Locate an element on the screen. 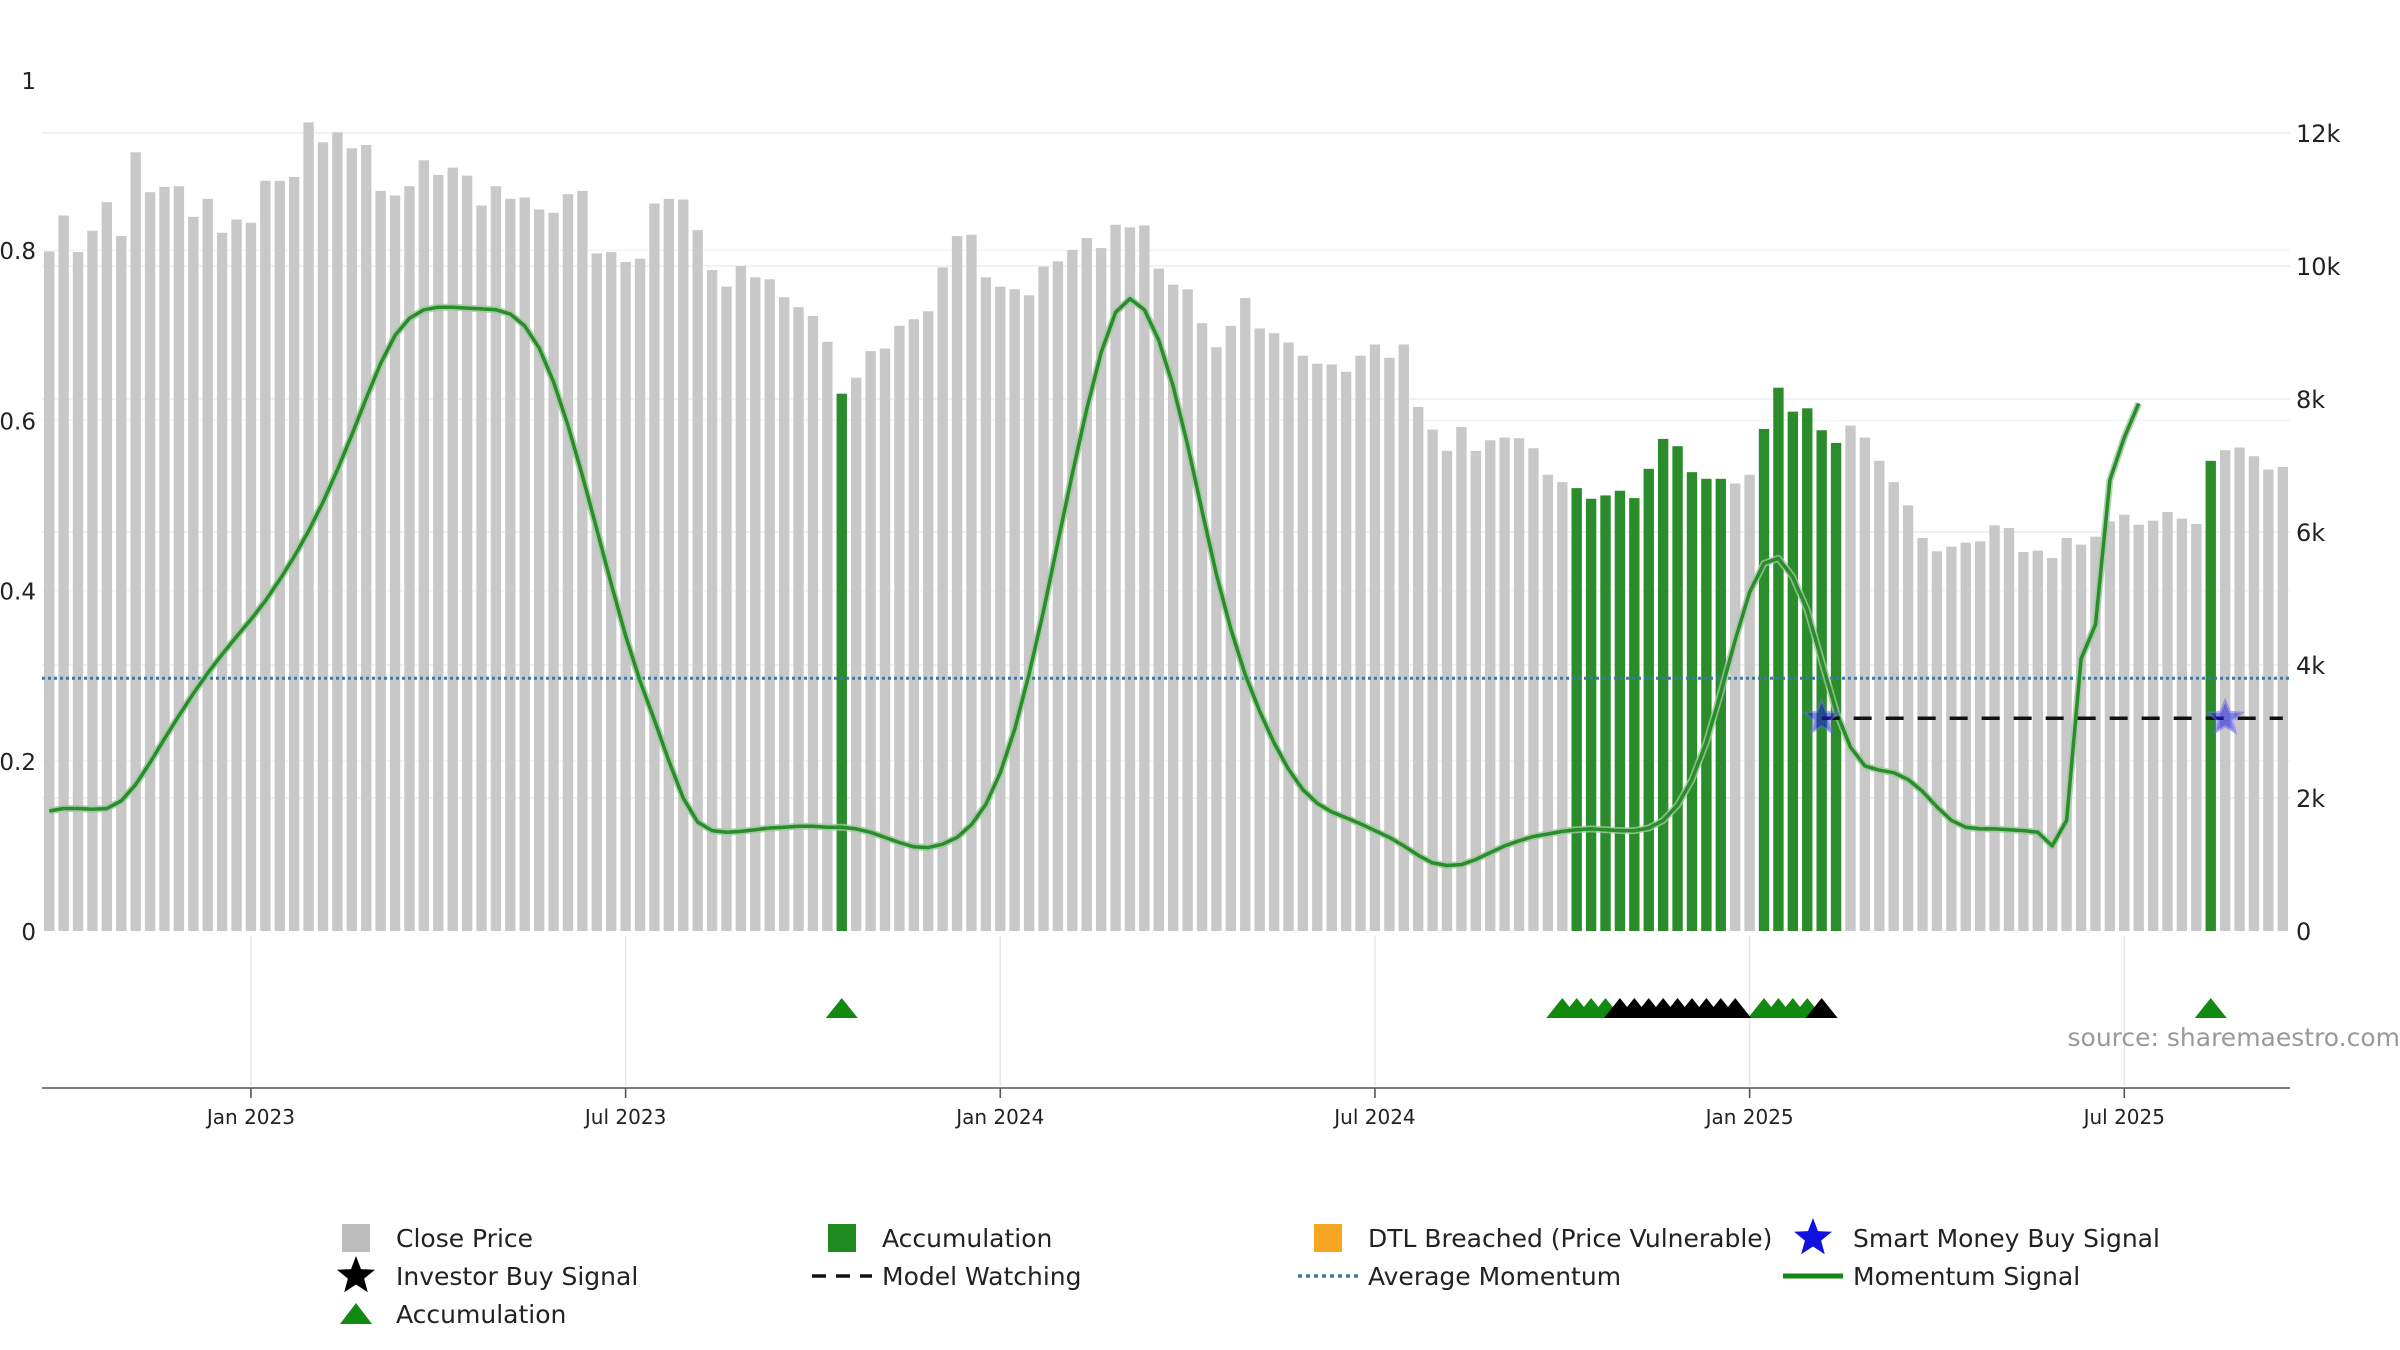 This screenshot has height=1350, width=2400. right-axis-label: 8k is located at coordinates (2310, 400).